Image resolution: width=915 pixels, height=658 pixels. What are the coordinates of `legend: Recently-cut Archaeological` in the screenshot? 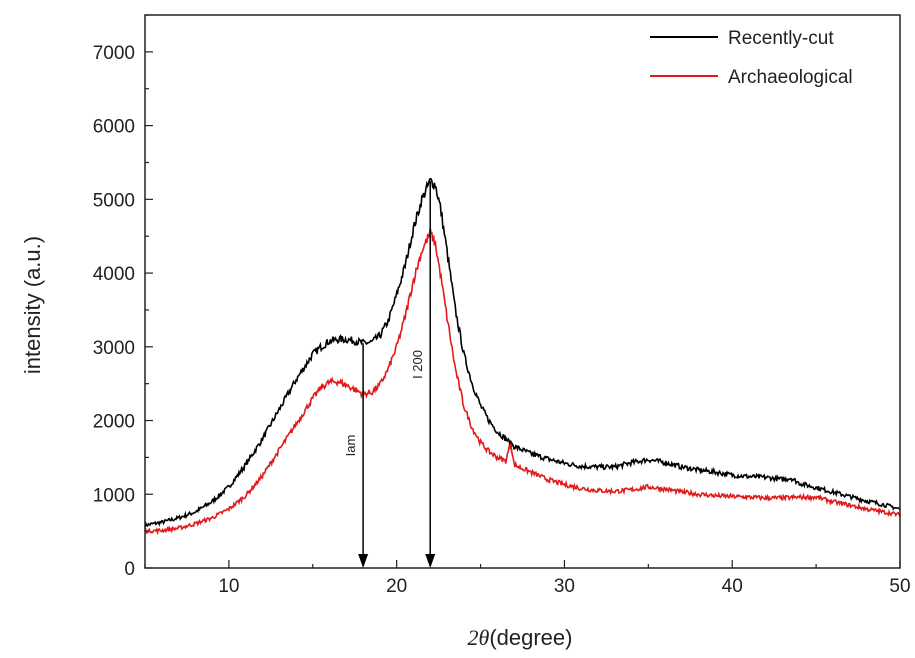 It's located at (751, 58).